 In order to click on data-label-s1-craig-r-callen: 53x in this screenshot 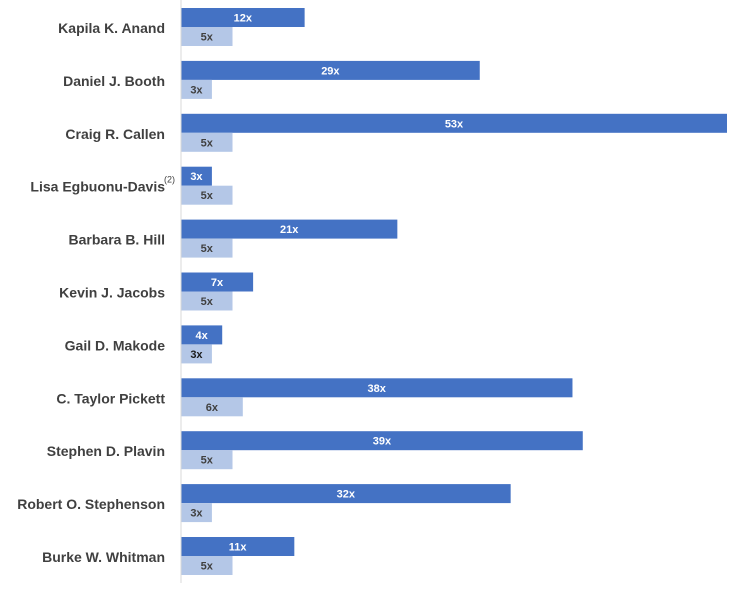, I will do `click(454, 124)`.